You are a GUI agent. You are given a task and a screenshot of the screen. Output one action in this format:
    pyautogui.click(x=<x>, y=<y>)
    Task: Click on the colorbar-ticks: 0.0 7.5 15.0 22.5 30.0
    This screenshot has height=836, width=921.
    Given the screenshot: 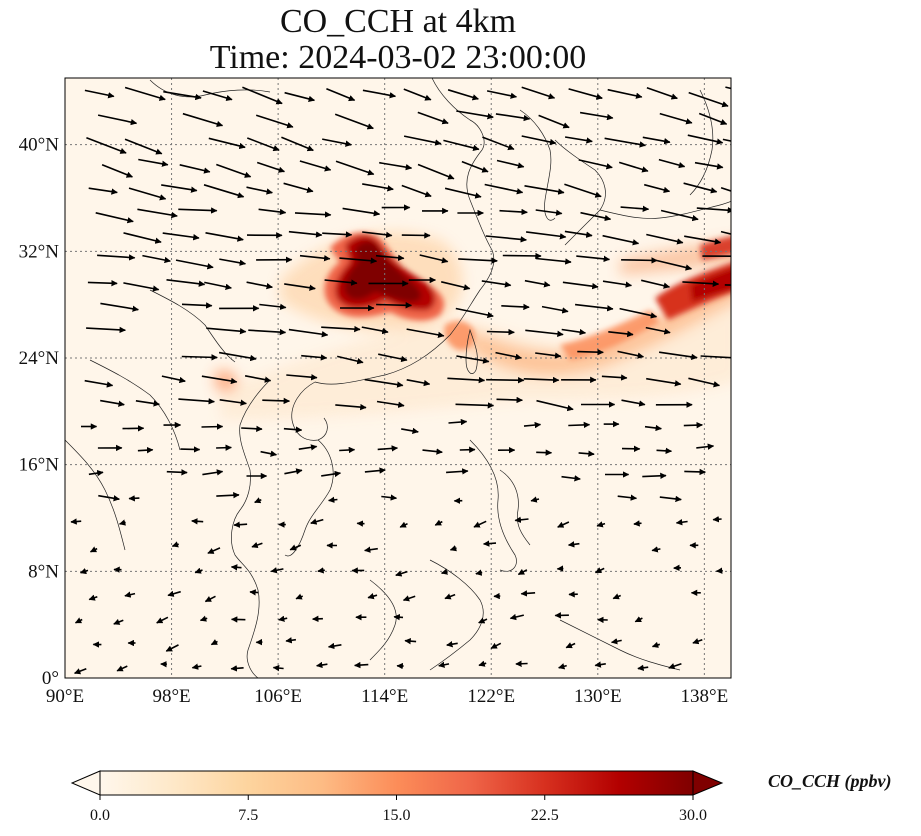 What is the action you would take?
    pyautogui.click(x=398, y=809)
    